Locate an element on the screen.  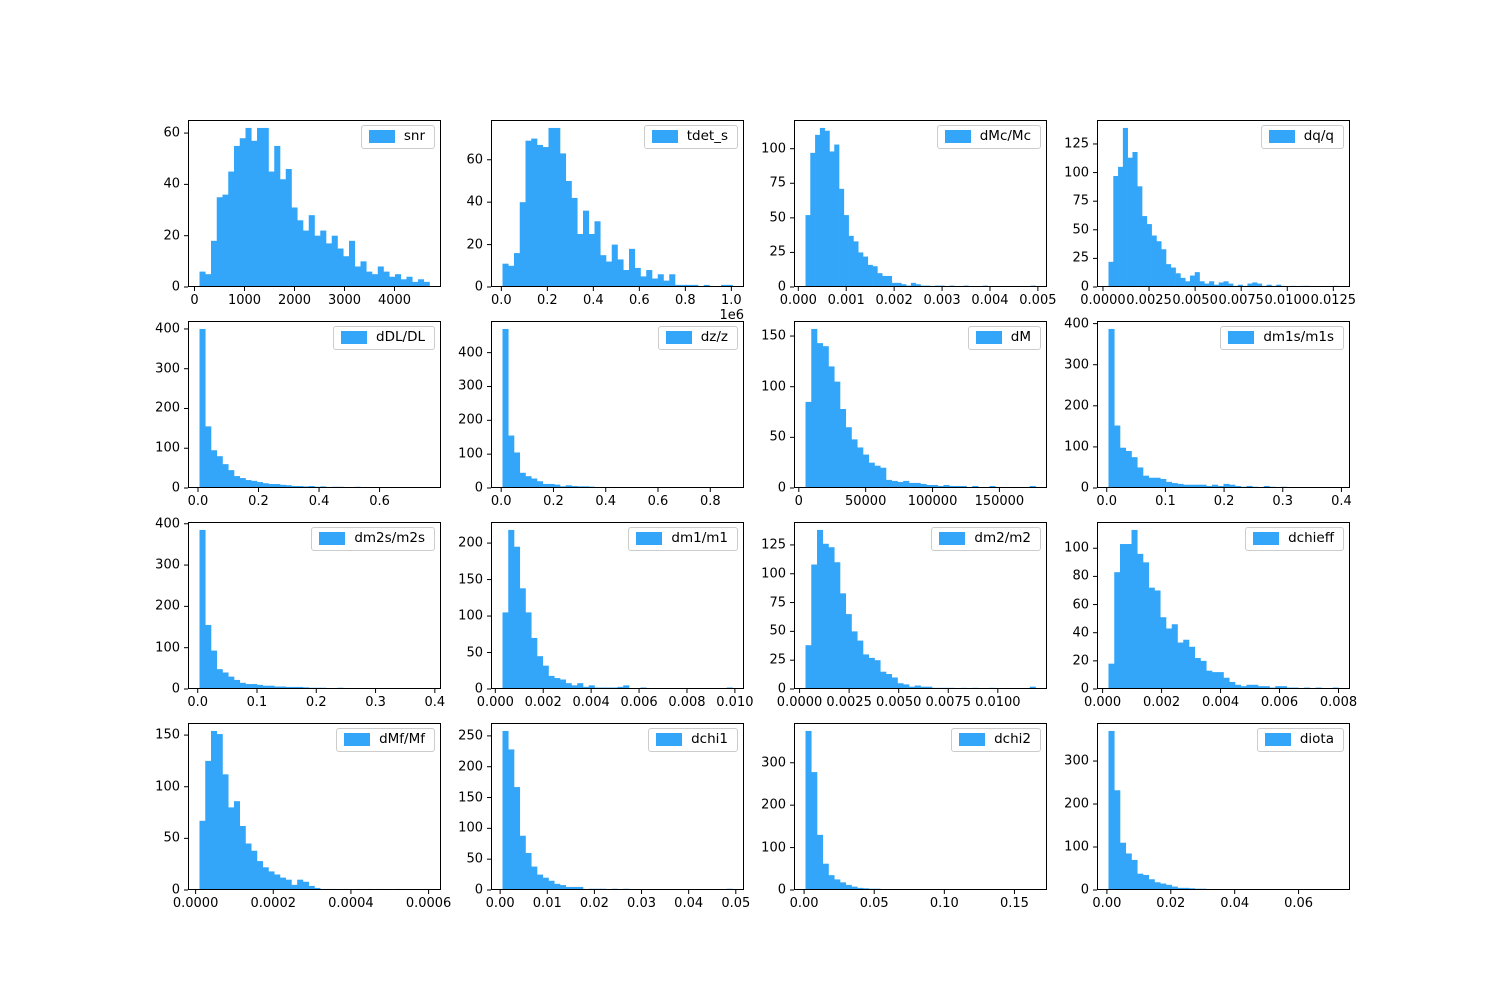
x-tick-label: 0.0000 is located at coordinates (195, 903).